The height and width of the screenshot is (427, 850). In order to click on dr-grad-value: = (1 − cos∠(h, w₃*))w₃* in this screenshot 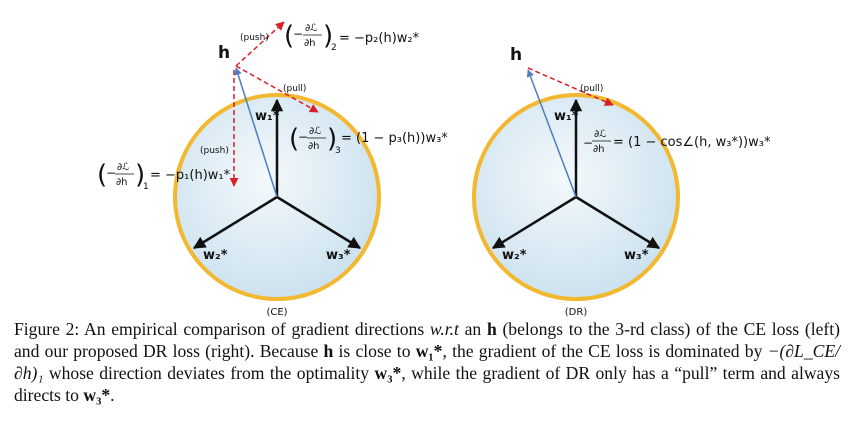, I will do `click(692, 142)`.